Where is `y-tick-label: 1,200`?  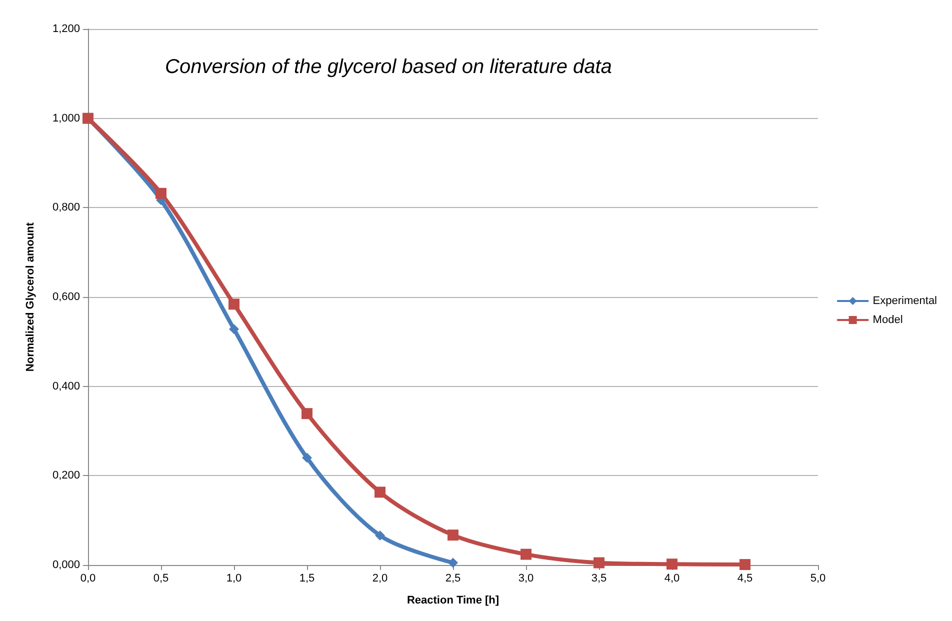
y-tick-label: 1,200 is located at coordinates (66, 29).